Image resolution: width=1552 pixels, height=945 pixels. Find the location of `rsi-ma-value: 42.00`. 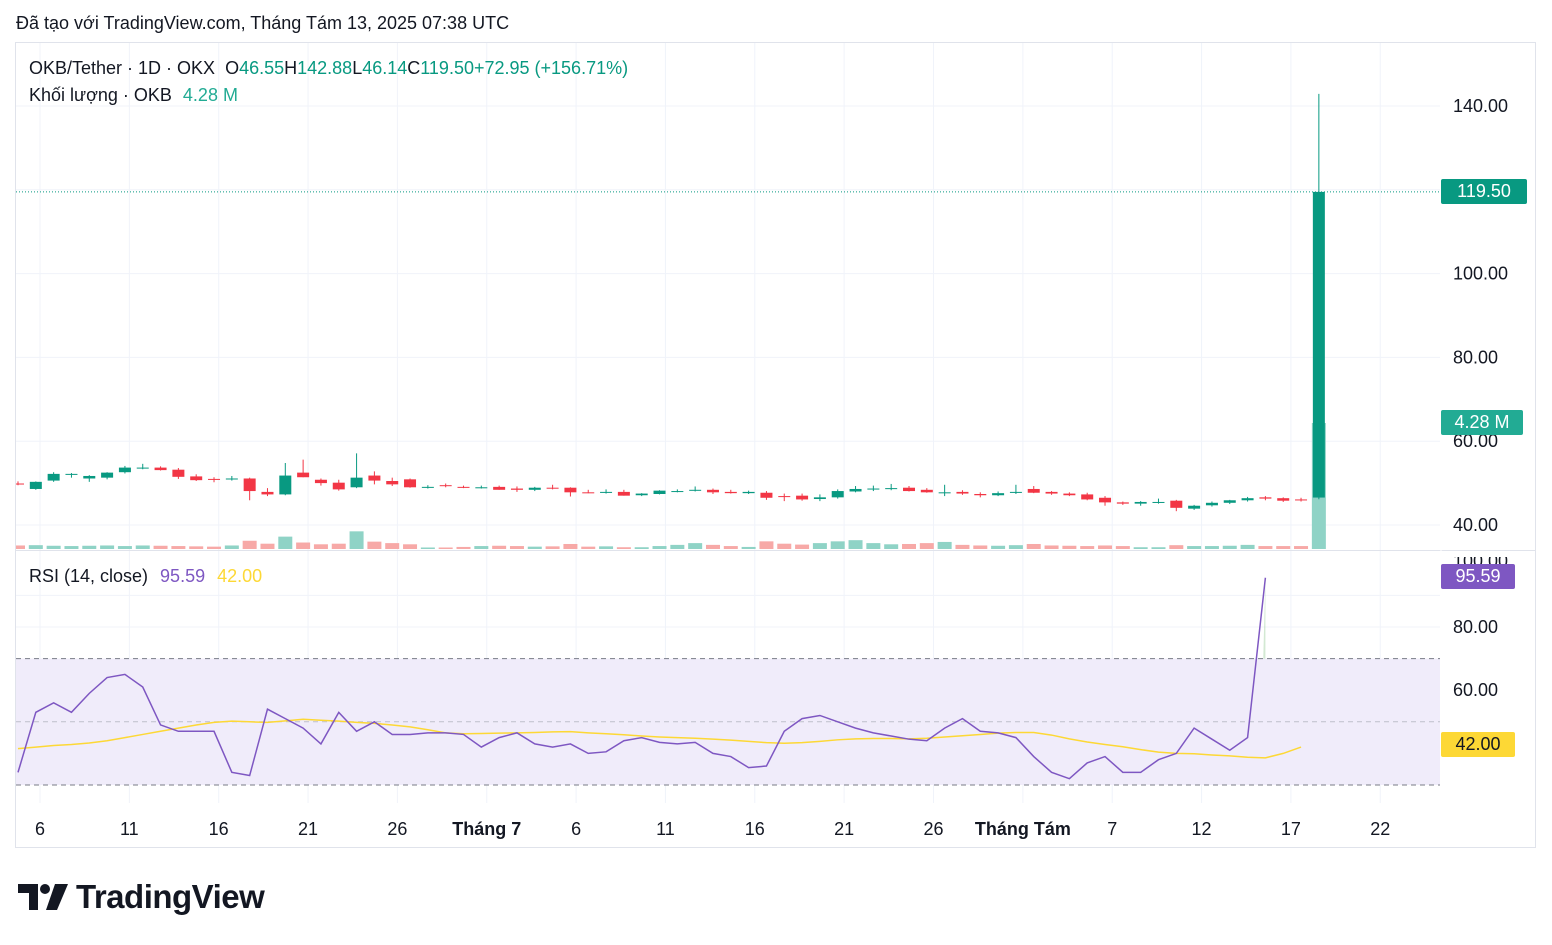

rsi-ma-value: 42.00 is located at coordinates (240, 576).